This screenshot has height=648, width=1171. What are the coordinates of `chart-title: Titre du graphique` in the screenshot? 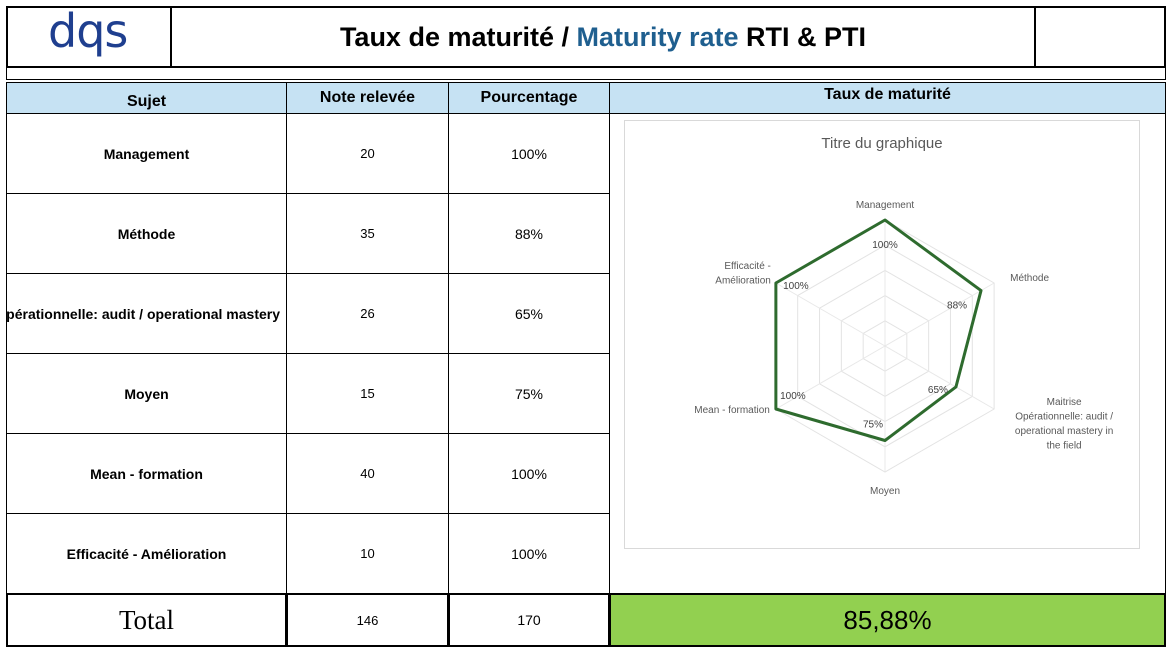 It's located at (881, 143).